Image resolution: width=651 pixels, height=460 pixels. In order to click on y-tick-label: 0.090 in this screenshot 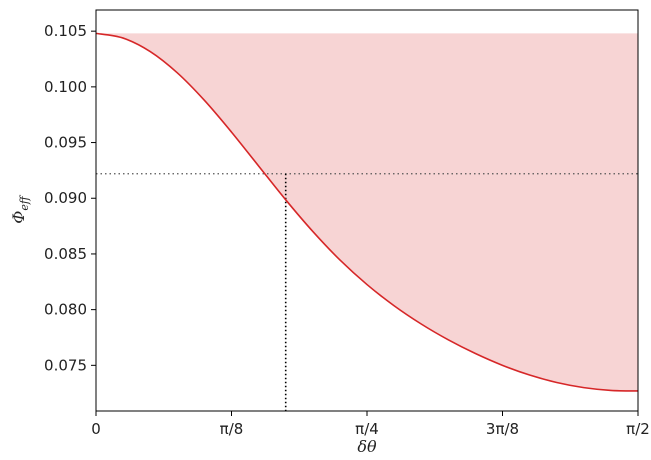, I will do `click(65, 198)`.